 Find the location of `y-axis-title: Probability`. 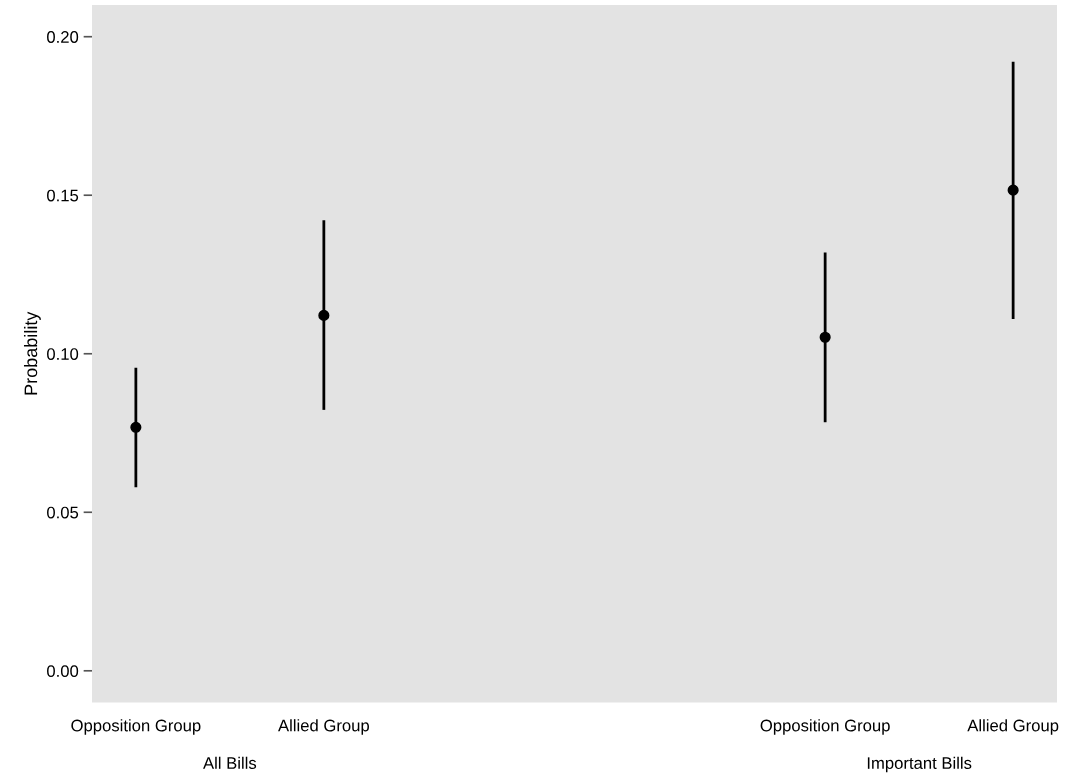

y-axis-title: Probability is located at coordinates (32, 353).